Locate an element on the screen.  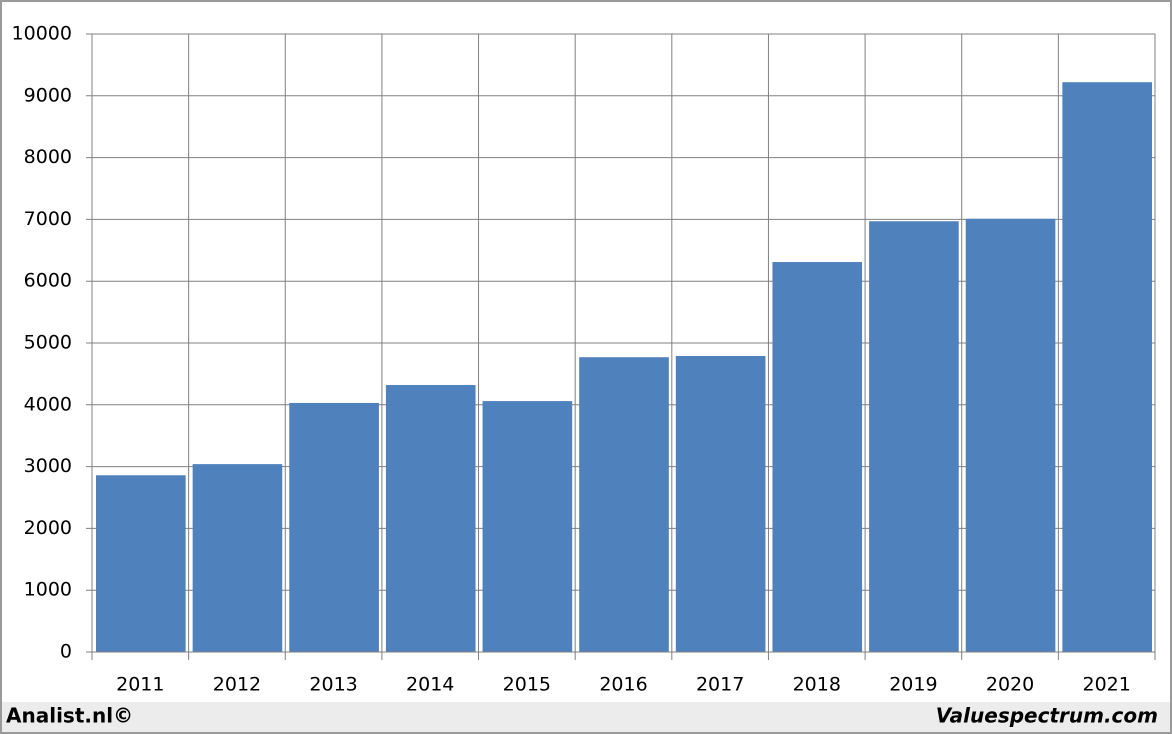
x-tick-label: 2017 is located at coordinates (720, 685).